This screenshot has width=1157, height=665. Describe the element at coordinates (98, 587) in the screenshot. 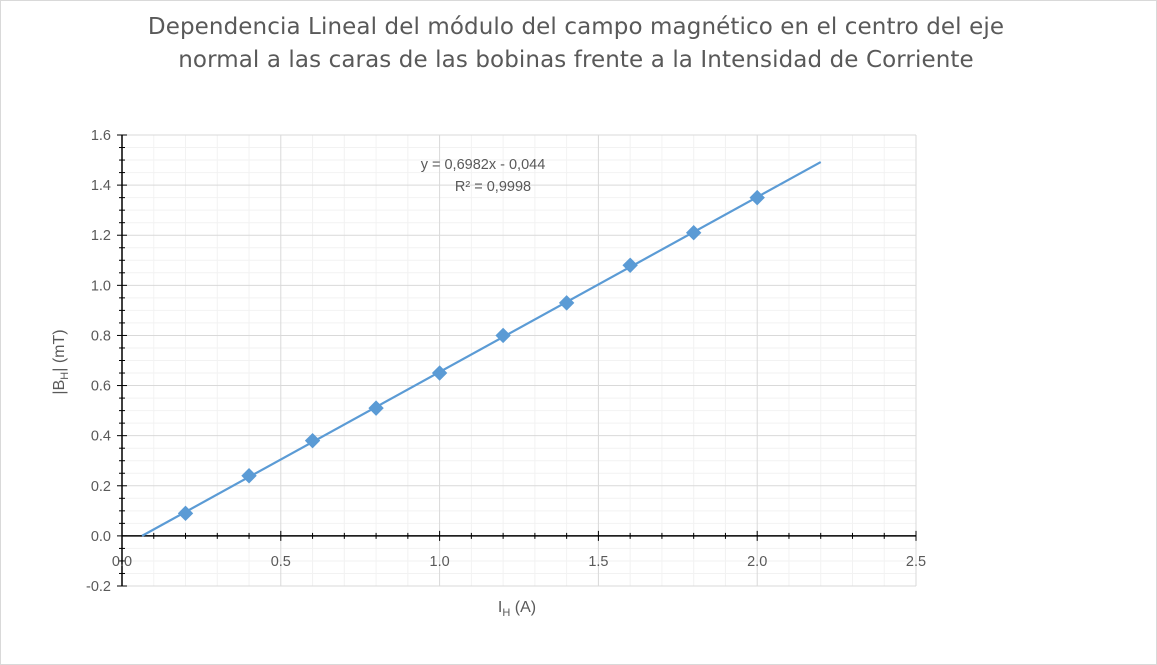

I see `y-tick-label: -0.2` at that location.